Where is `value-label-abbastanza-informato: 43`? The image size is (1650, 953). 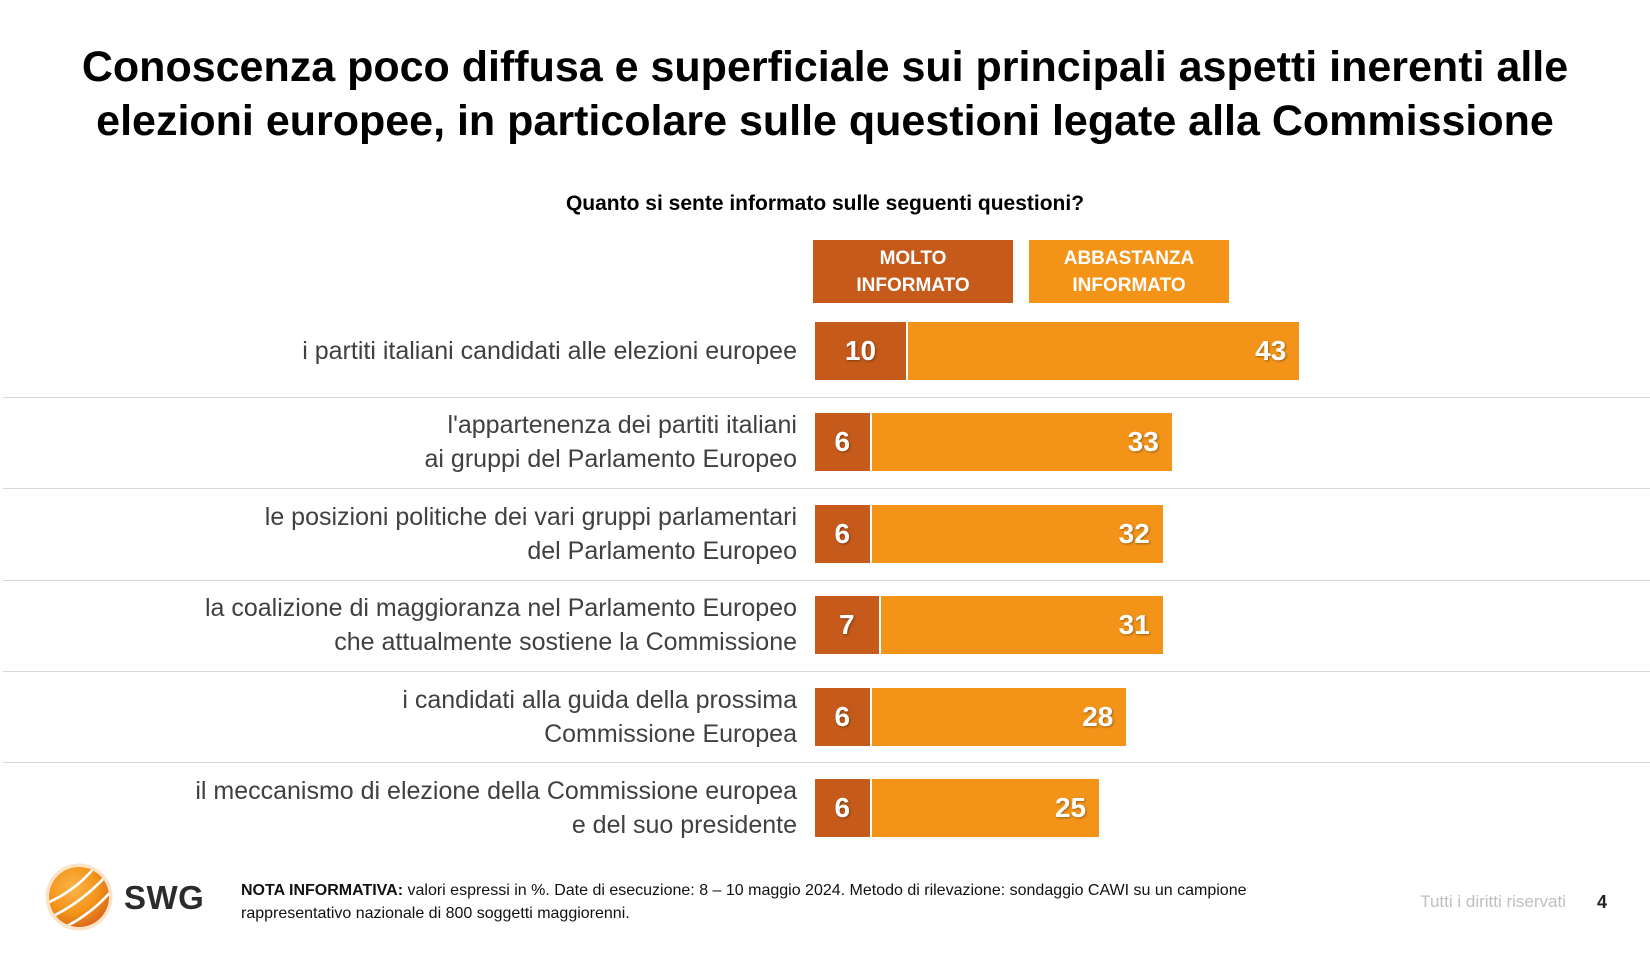 value-label-abbastanza-informato: 43 is located at coordinates (1271, 350).